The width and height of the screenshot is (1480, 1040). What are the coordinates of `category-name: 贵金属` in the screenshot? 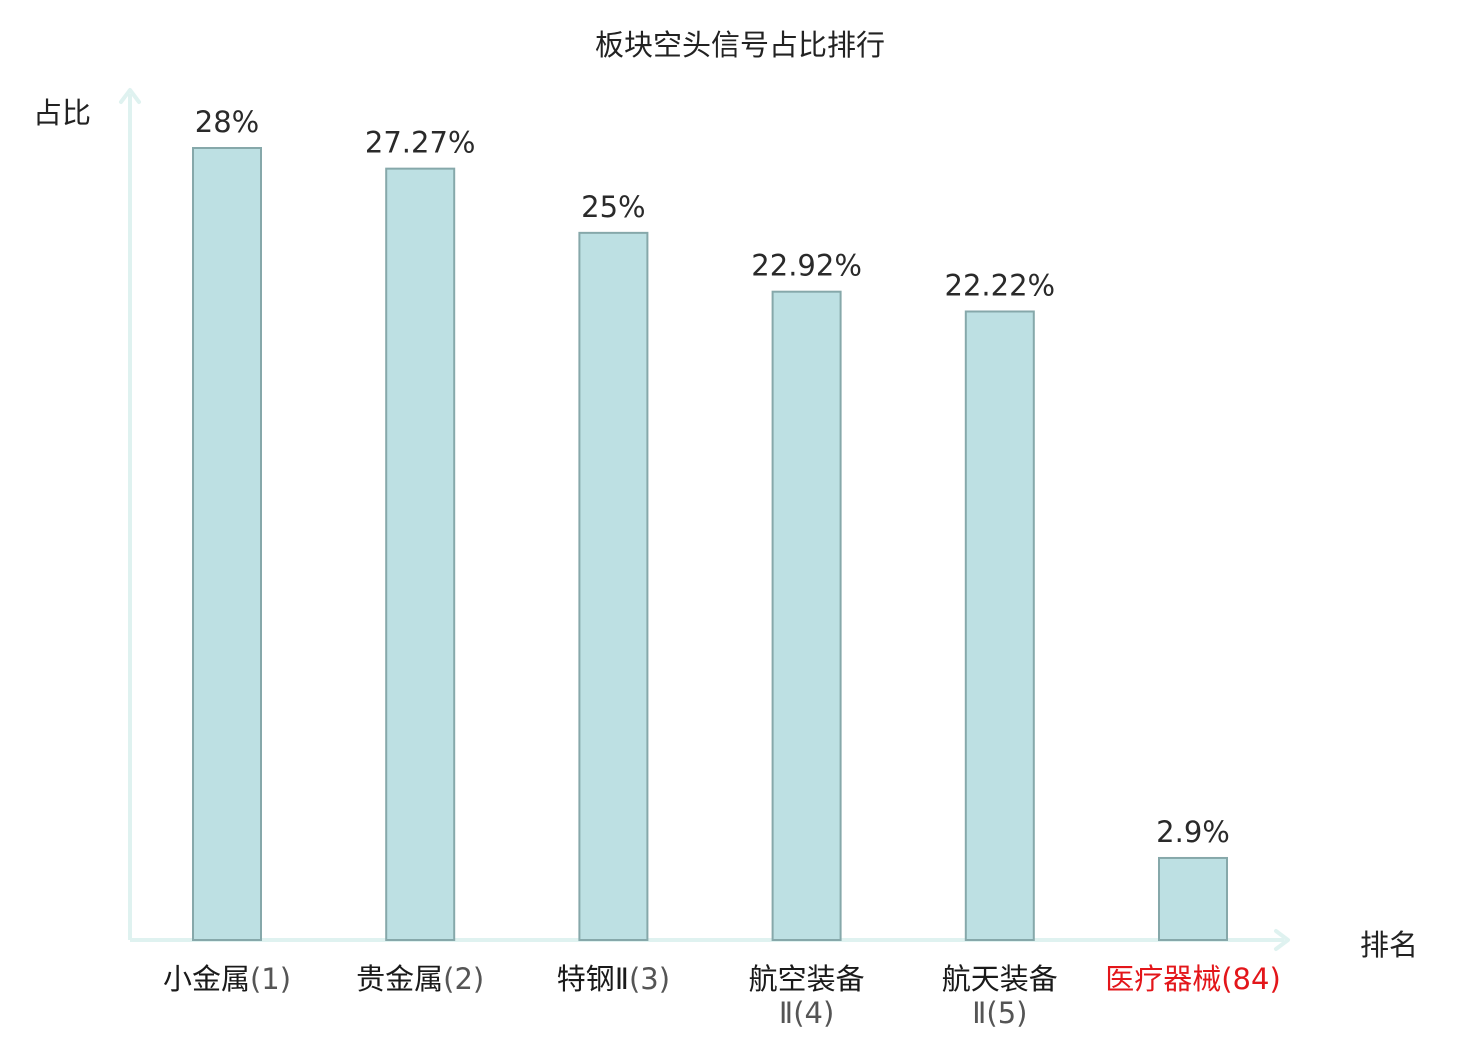 It's located at (400, 979).